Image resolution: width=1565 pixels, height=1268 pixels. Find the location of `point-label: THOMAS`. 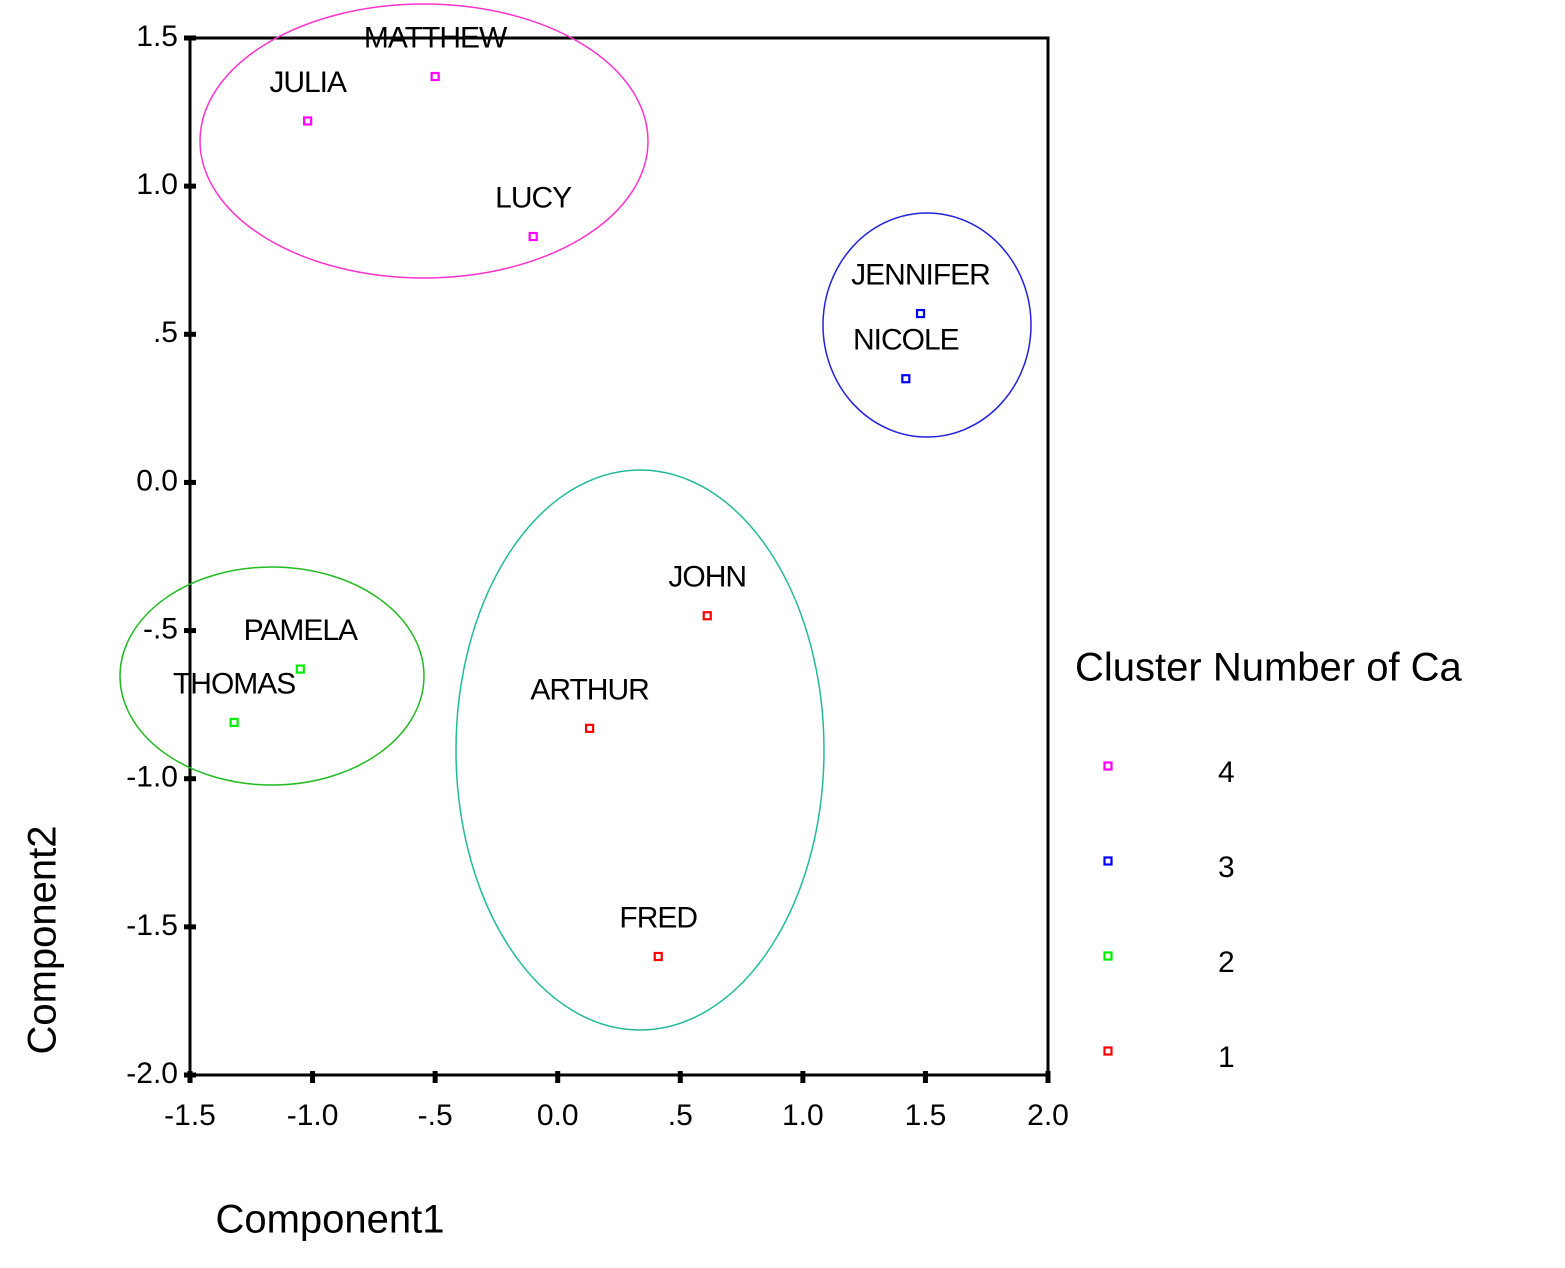

point-label: THOMAS is located at coordinates (234, 683).